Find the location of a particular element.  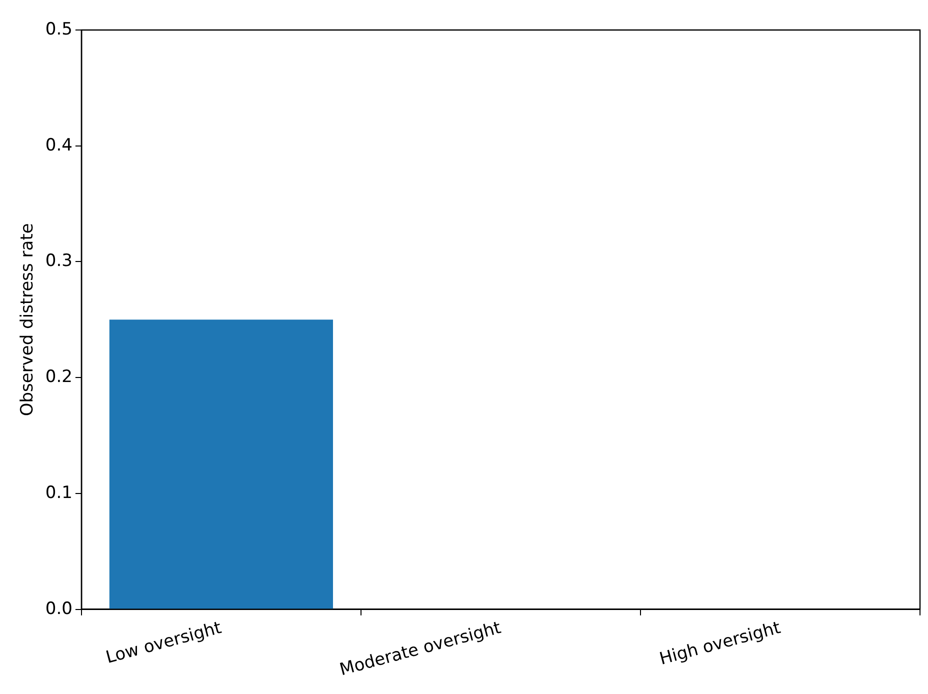

y-tick-label: 0.0 is located at coordinates (58, 608).